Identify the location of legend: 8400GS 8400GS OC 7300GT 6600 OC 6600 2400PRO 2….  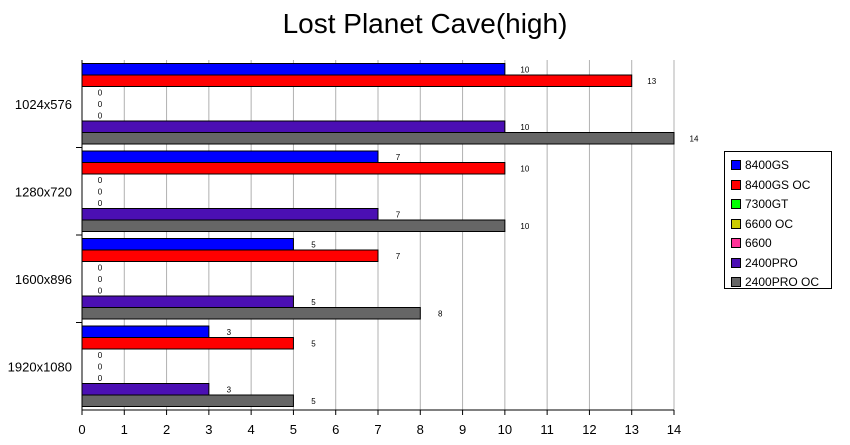
(778, 220).